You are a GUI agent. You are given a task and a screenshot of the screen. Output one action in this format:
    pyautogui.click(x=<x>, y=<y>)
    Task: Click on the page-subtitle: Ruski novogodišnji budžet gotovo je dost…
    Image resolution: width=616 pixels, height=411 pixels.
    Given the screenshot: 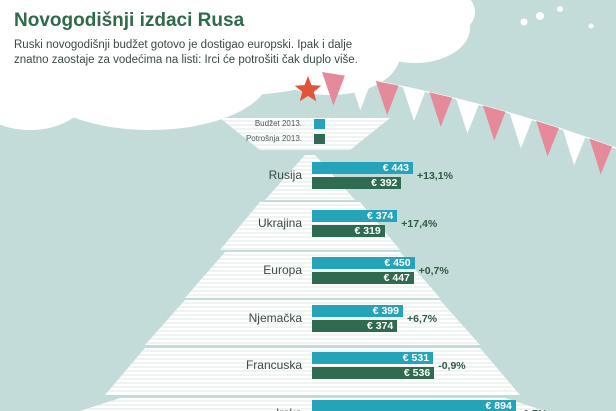 What is the action you would take?
    pyautogui.click(x=186, y=52)
    